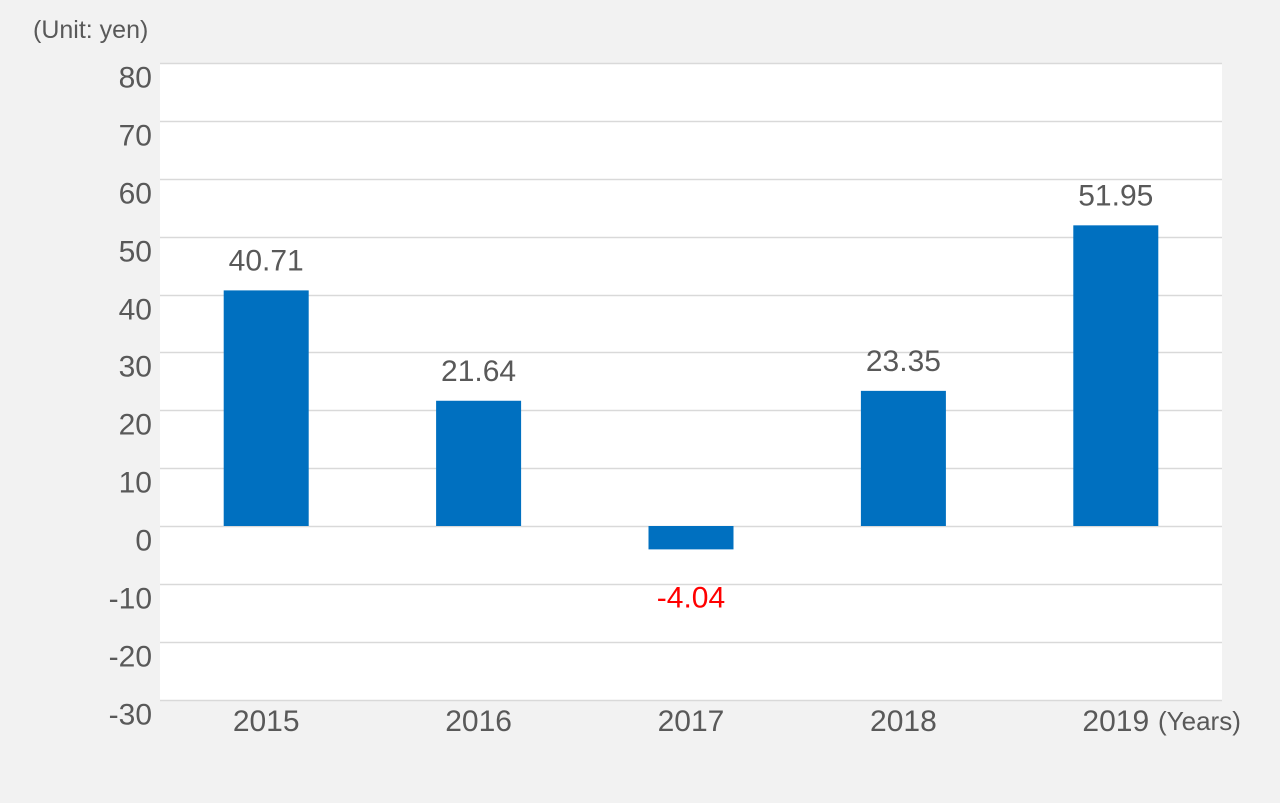 The width and height of the screenshot is (1280, 803). I want to click on y-tick-label: 30, so click(135, 367).